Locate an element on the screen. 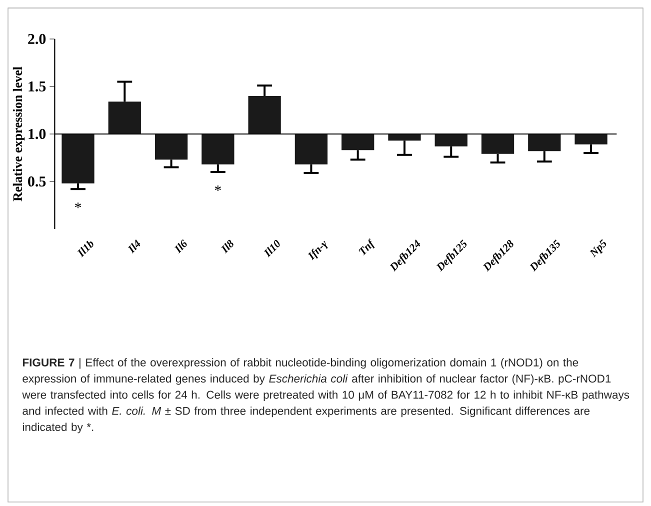 The image size is (651, 506). x-tick-label: Np5 is located at coordinates (598, 248).